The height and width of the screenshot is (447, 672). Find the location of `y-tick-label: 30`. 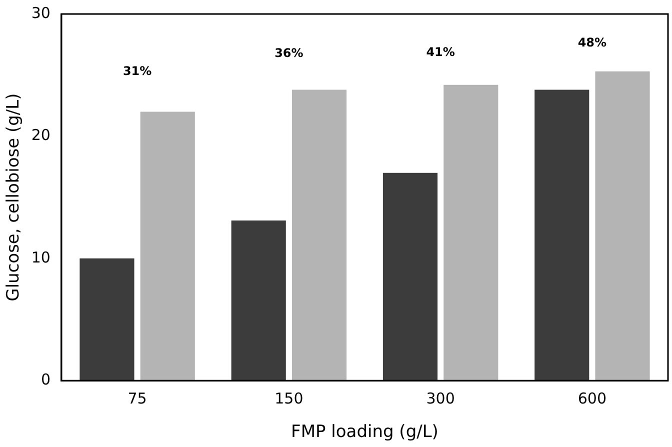

y-tick-label: 30 is located at coordinates (40, 13).